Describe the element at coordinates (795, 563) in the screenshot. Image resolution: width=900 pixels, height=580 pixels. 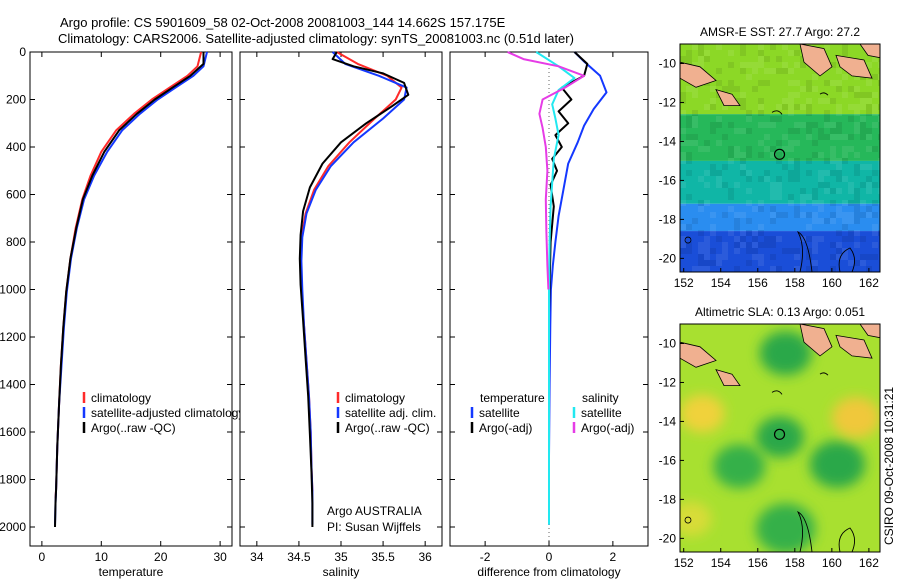
I see `sla_map-x-tick-label: 158` at that location.